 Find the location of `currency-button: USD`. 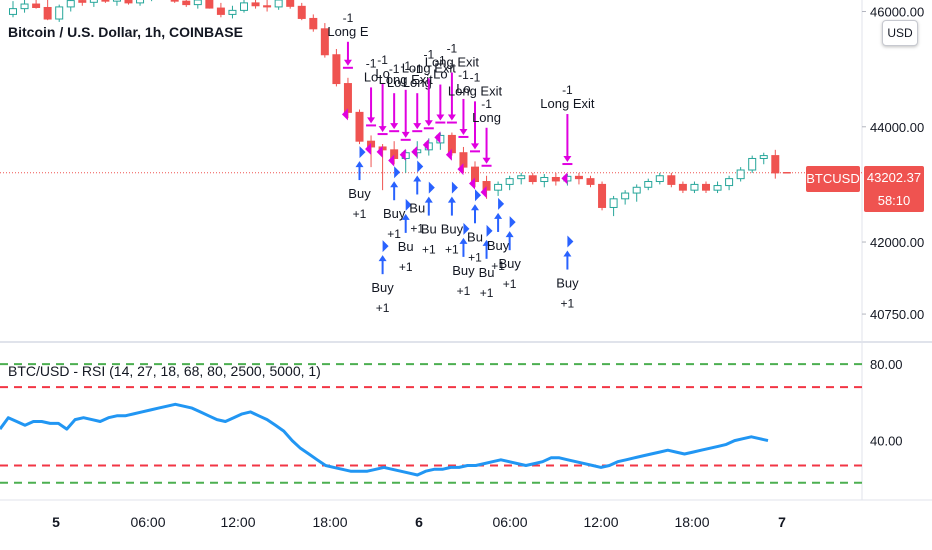

currency-button: USD is located at coordinates (900, 33).